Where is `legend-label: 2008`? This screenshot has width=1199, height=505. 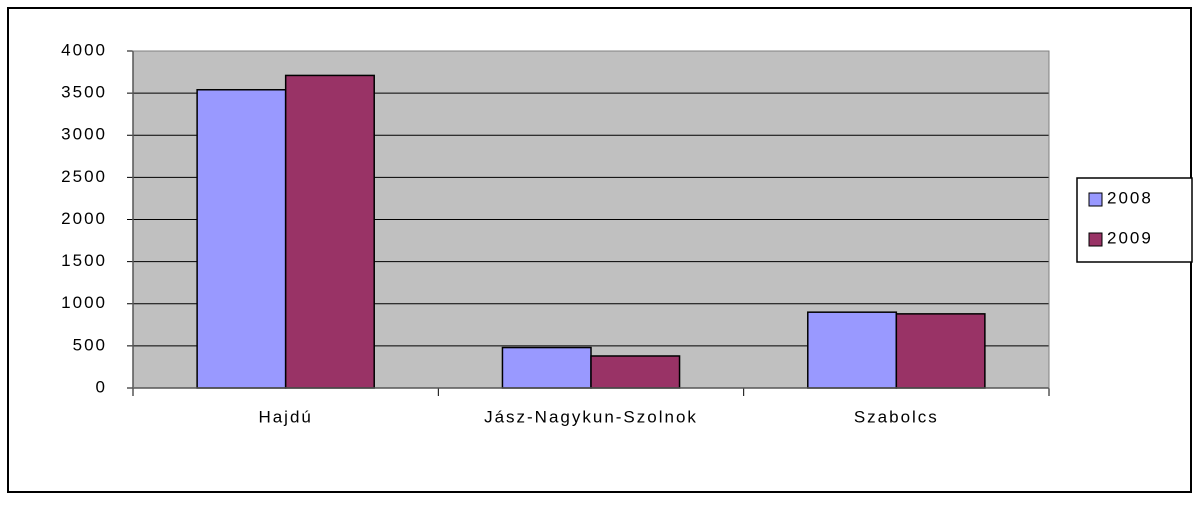 legend-label: 2008 is located at coordinates (1130, 197).